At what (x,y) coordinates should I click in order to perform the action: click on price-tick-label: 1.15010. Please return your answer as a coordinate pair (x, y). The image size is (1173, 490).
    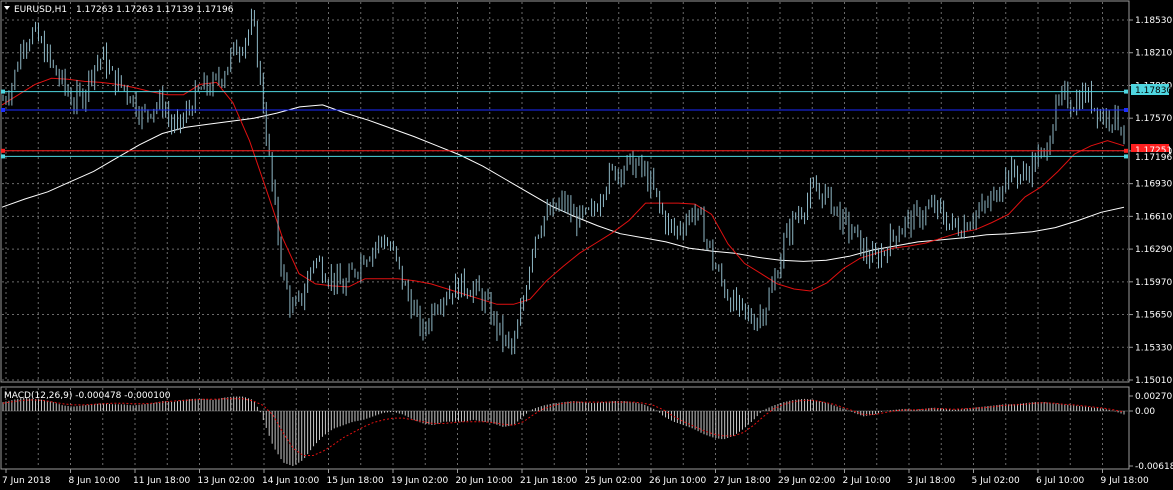
    Looking at the image, I should click on (1153, 381).